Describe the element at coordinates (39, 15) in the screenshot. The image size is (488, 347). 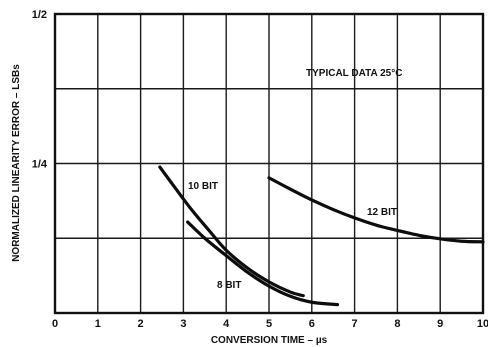
I see `y-tick-label: 1/2` at that location.